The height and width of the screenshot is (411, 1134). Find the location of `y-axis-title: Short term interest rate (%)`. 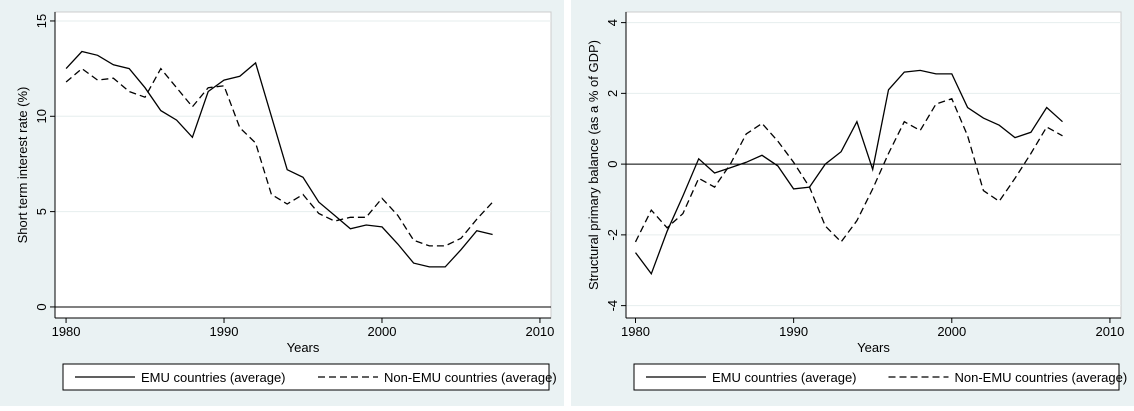

y-axis-title: Short term interest rate (%) is located at coordinates (22, 165).